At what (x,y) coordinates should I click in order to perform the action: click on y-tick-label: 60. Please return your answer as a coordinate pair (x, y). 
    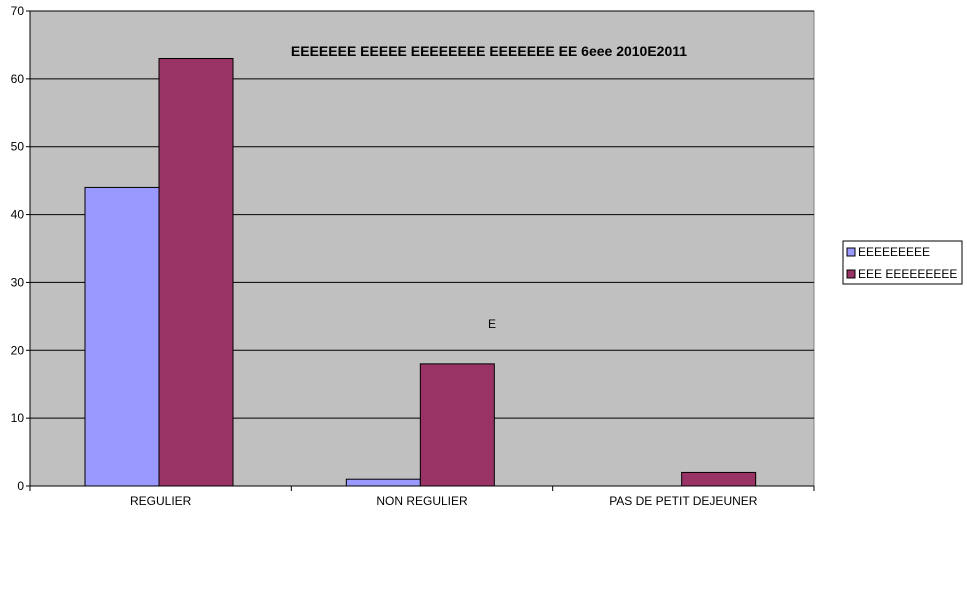
    Looking at the image, I should click on (18, 79).